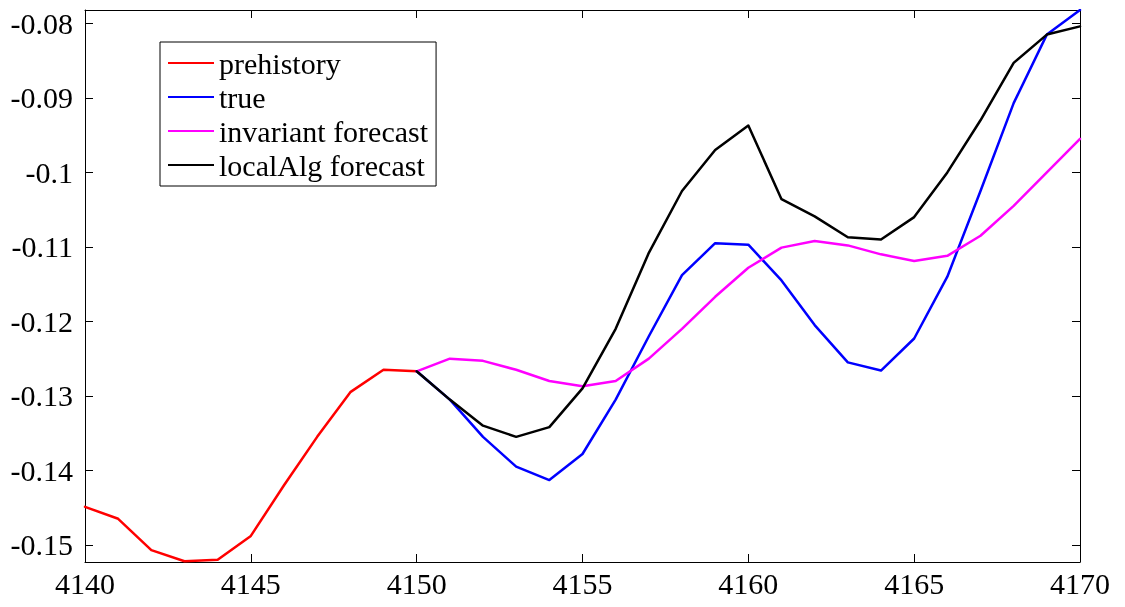  Describe the element at coordinates (41, 545) in the screenshot. I see `y-tick-label: -0.15` at that location.